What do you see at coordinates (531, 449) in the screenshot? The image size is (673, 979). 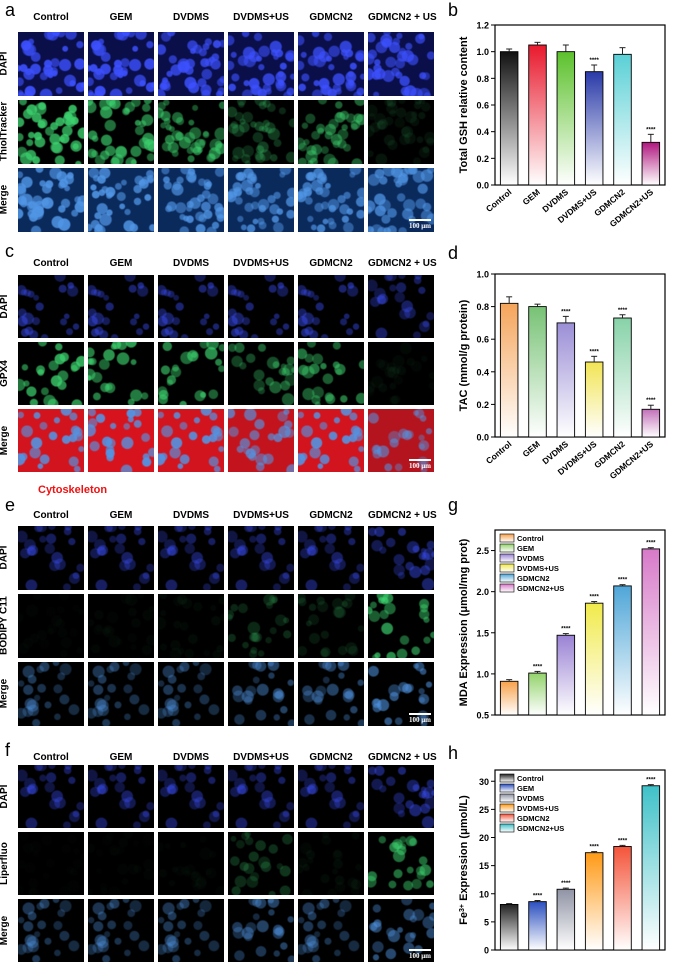 I see `x-tick-label: GEM` at bounding box center [531, 449].